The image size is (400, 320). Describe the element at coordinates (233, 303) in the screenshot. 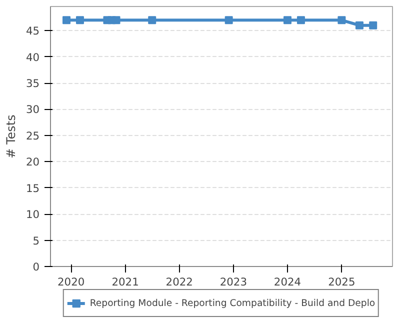

I see `legend-label: Reporting Module - Reporting Compatibility - Build and Deplo` at that location.